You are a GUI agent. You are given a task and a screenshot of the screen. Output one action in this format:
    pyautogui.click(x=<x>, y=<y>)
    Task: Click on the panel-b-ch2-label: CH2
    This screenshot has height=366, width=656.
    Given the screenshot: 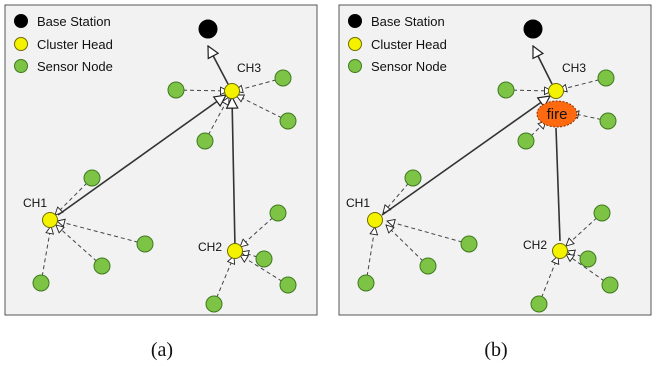 What is the action you would take?
    pyautogui.click(x=535, y=245)
    